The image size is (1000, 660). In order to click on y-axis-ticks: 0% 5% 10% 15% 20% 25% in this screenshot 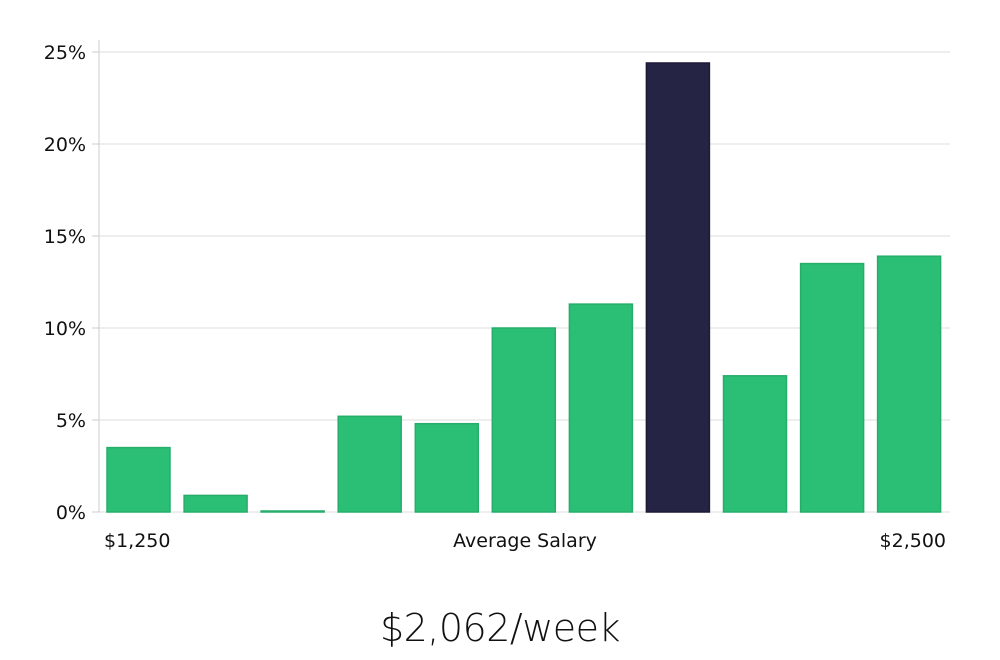, I will do `click(71, 283)`.